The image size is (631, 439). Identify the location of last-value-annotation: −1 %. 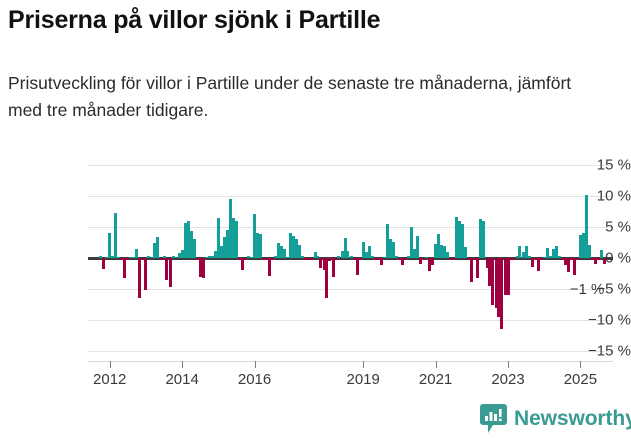
(587, 290).